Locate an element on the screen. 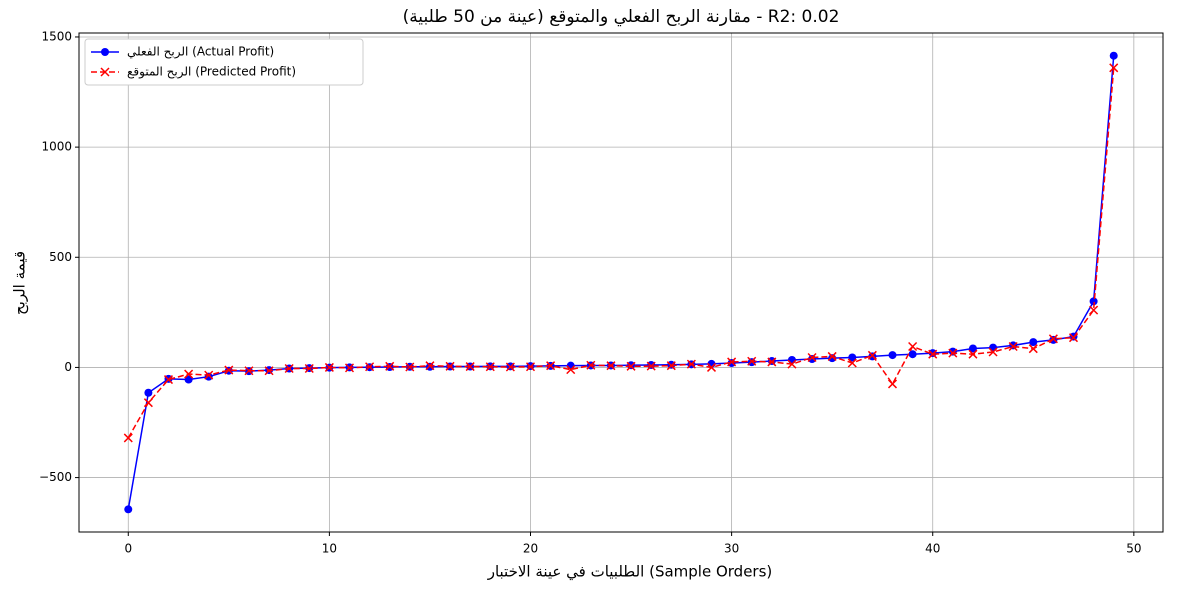  y-tick-label: 0 is located at coordinates (68, 367).